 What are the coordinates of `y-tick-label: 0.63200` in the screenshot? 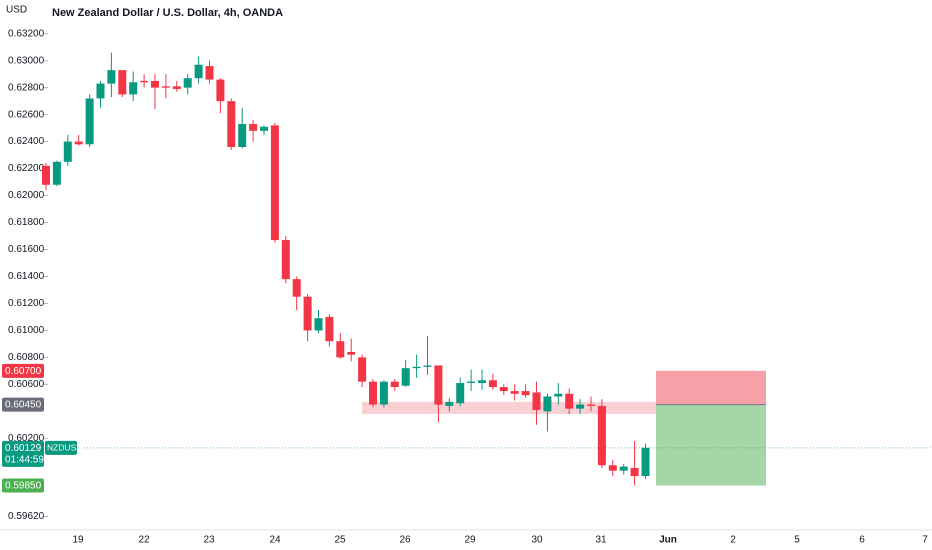 It's located at (26, 33).